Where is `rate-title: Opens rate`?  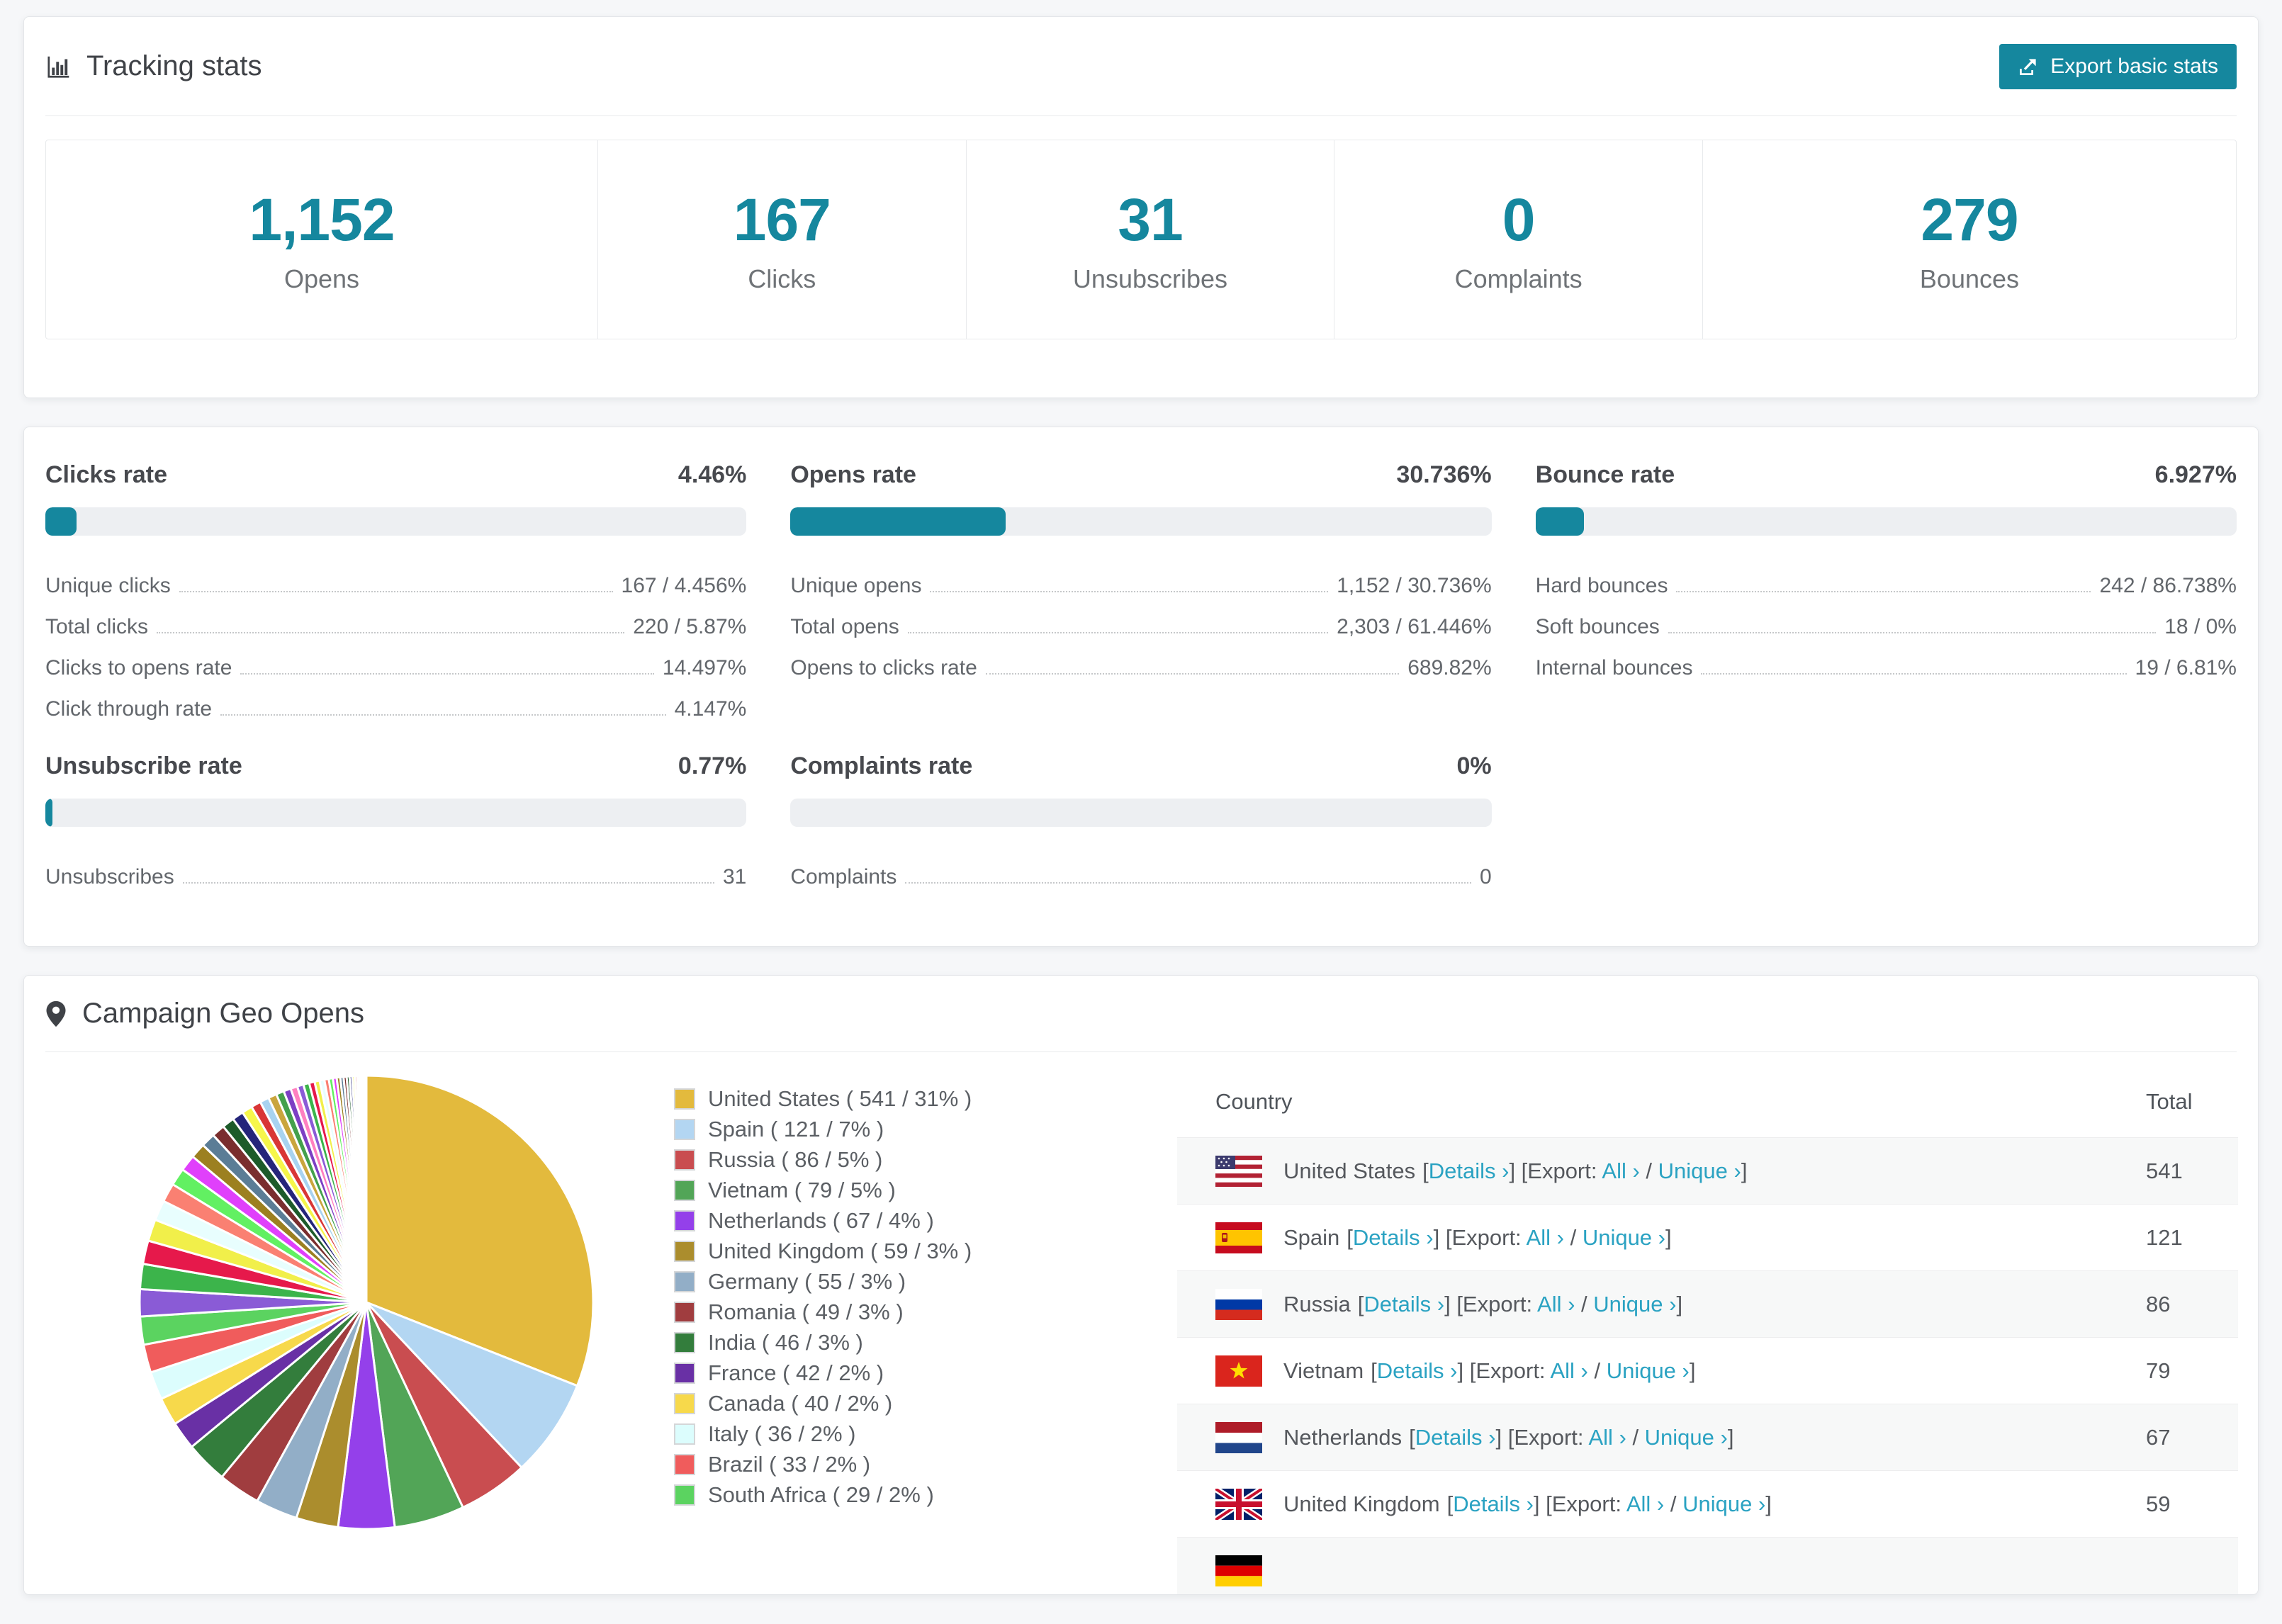
rate-title: Opens rate is located at coordinates (853, 475).